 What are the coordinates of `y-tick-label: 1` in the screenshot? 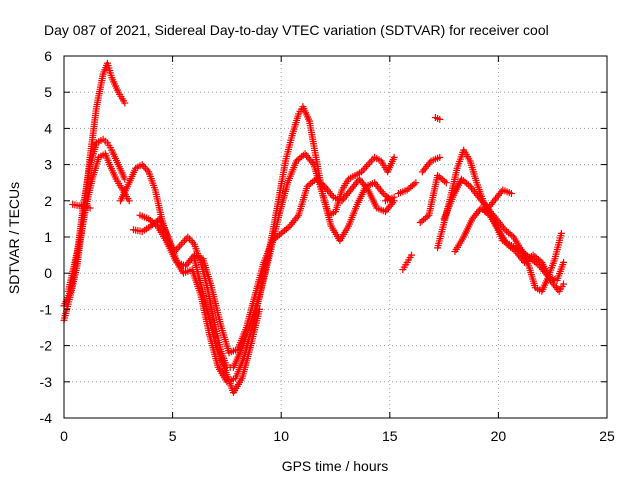 It's located at (48, 237).